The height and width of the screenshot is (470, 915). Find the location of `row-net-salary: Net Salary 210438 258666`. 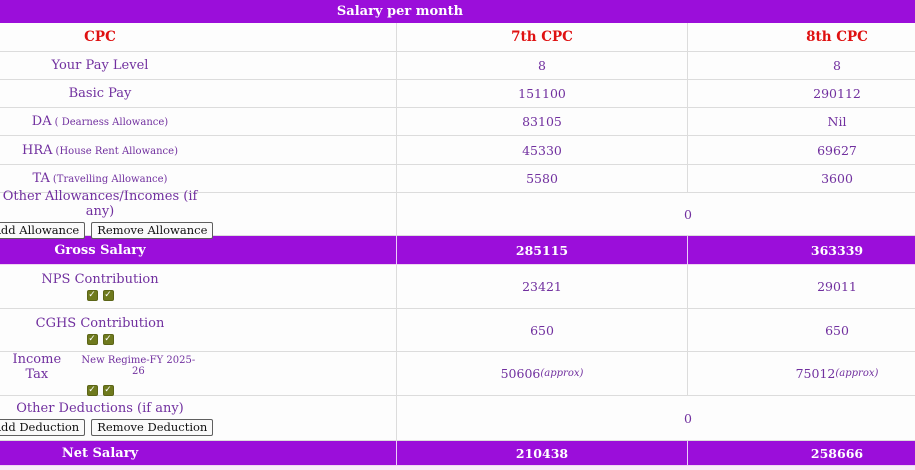

row-net-salary: Net Salary 210438 258666 is located at coordinates (457, 453).